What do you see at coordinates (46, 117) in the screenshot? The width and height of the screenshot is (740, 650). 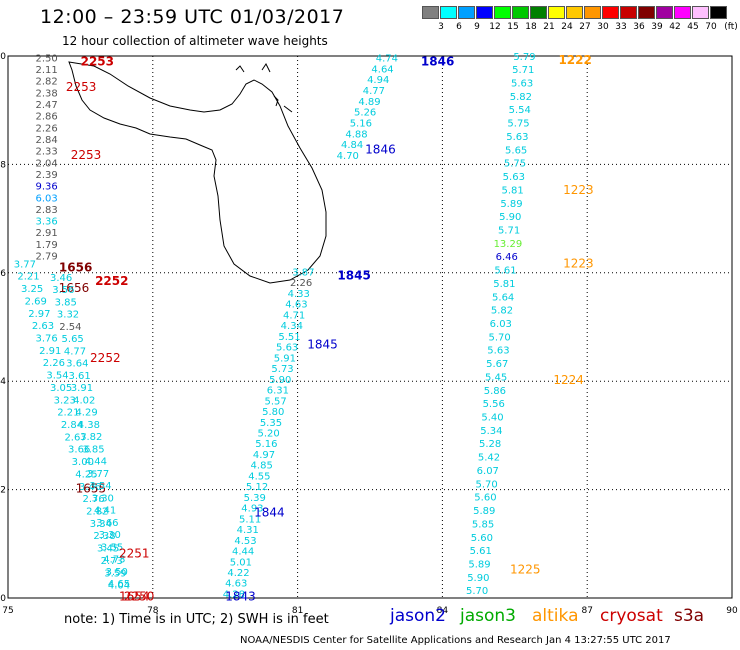 I see `swh-value: 2.86` at bounding box center [46, 117].